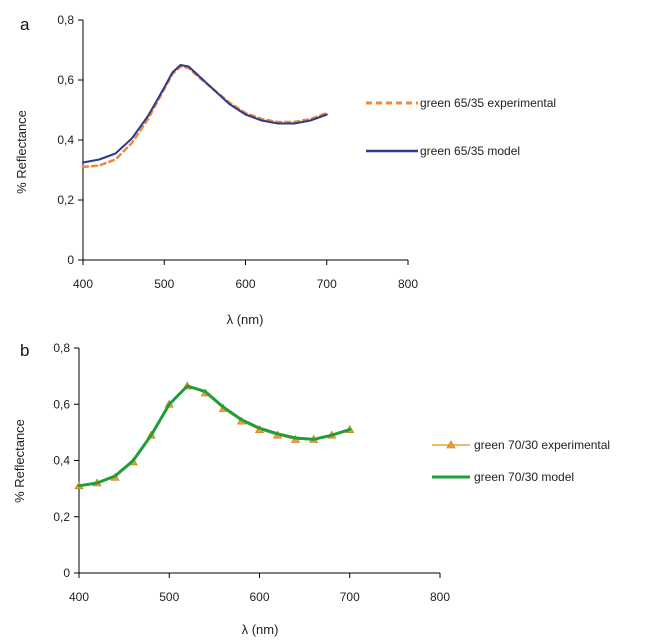 This screenshot has height=640, width=667. What do you see at coordinates (83, 284) in the screenshot?
I see `panel-a-x-tick-label: 400` at bounding box center [83, 284].